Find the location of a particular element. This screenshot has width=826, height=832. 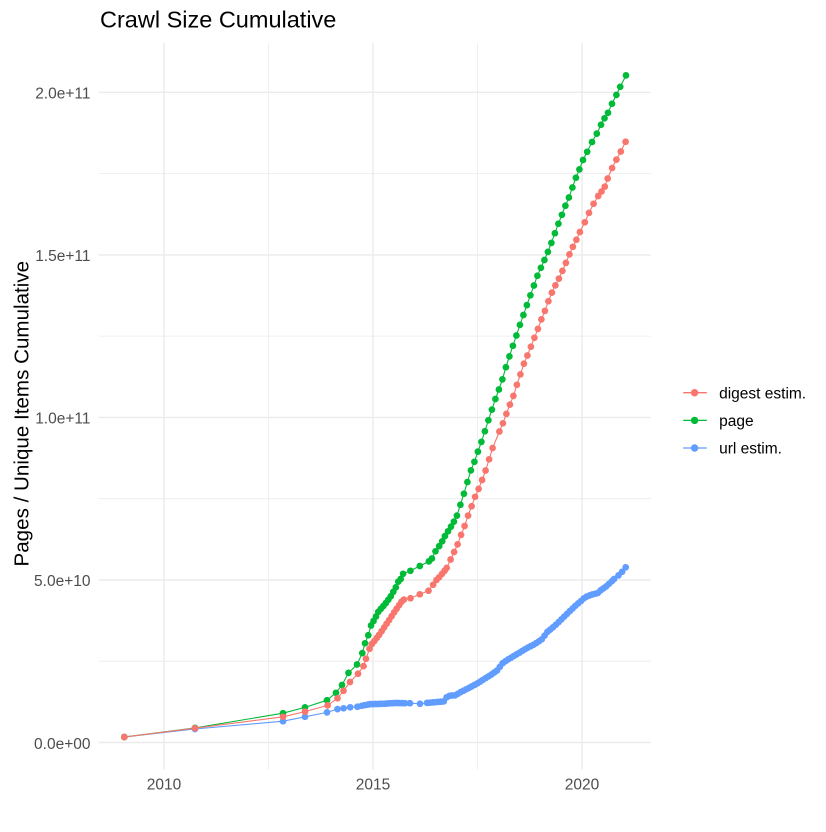

svg-text: 5.0e+10 is located at coordinates (62, 581).